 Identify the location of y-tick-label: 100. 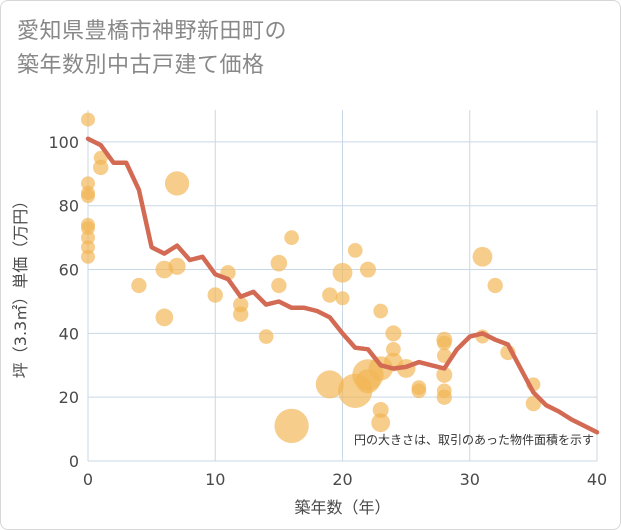
(63, 142).